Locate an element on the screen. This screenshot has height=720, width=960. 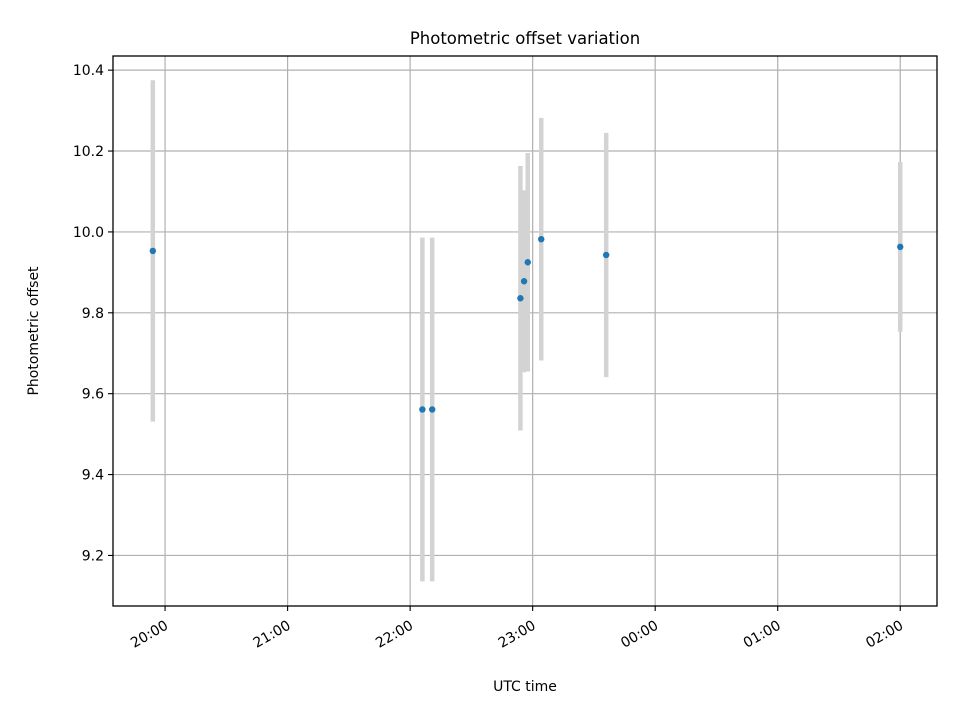
x-tick-label: 21:00 is located at coordinates (272, 635).